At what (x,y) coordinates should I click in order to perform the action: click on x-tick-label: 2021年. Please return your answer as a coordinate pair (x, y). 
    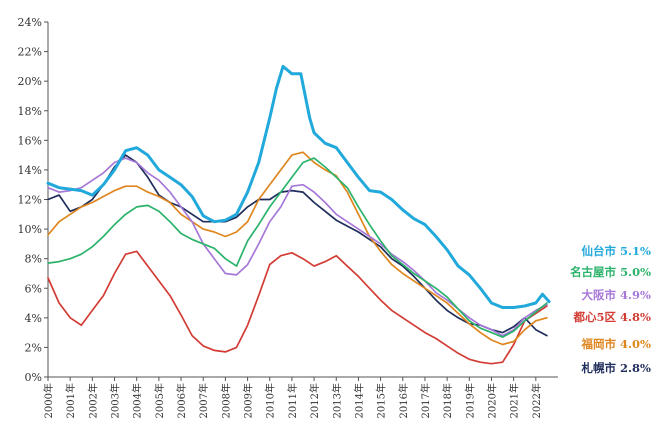
    Looking at the image, I should click on (514, 400).